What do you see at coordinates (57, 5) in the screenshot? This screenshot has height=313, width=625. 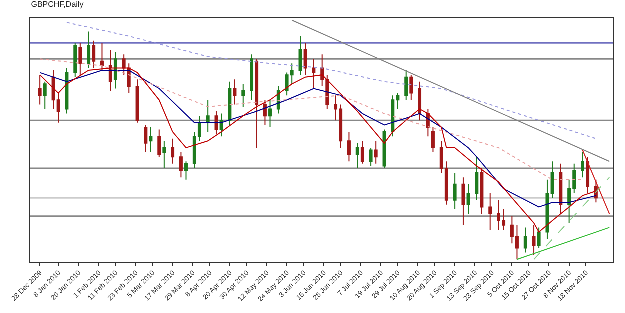 I see `chart-title: GBPCHF,Daily` at bounding box center [57, 5].